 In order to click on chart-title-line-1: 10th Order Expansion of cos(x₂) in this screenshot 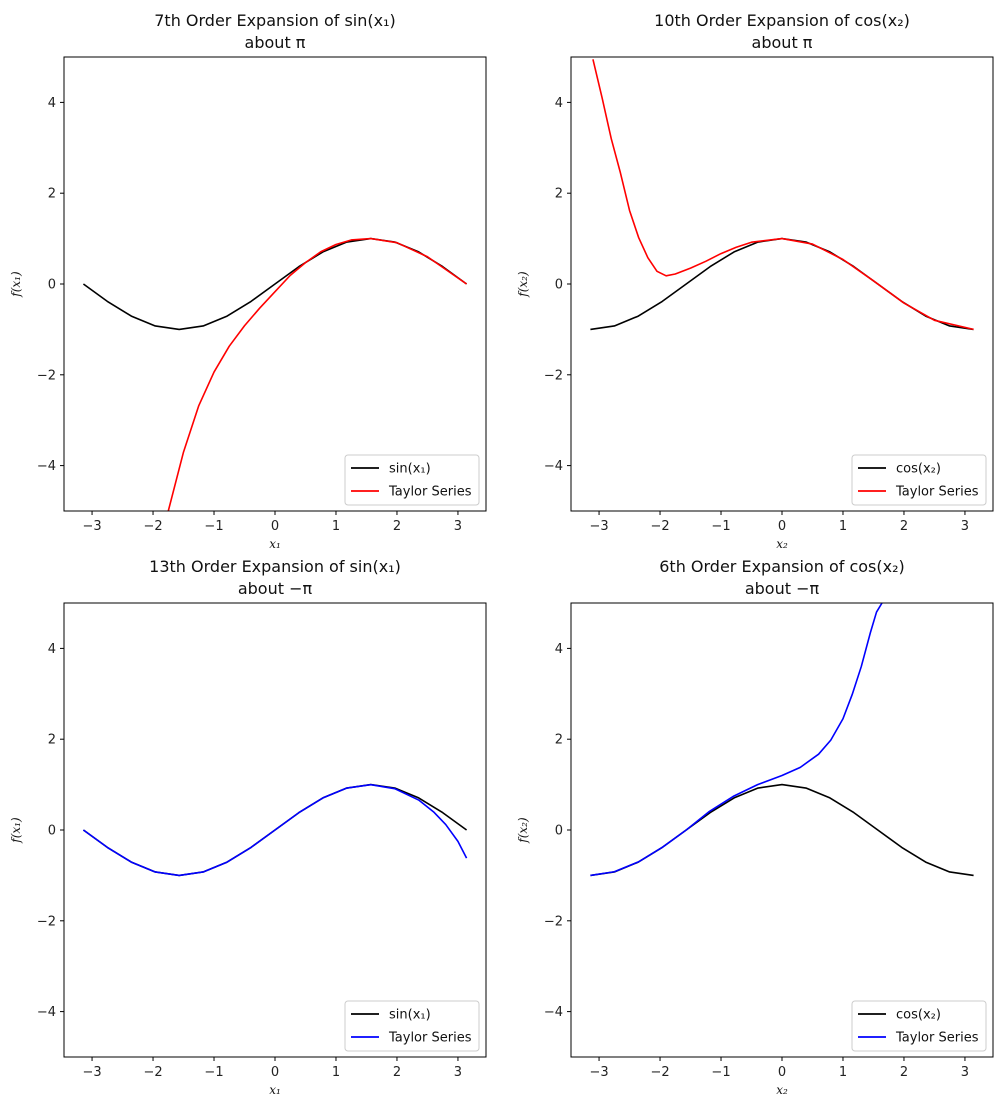, I will do `click(782, 20)`.